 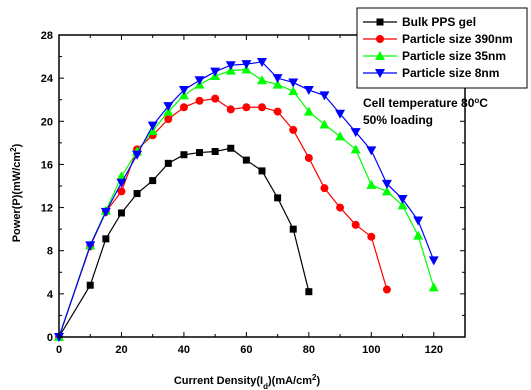 What do you see at coordinates (247, 381) in the screenshot?
I see `x-axis-label: Current Density(Id)(mA/cm2)` at bounding box center [247, 381].